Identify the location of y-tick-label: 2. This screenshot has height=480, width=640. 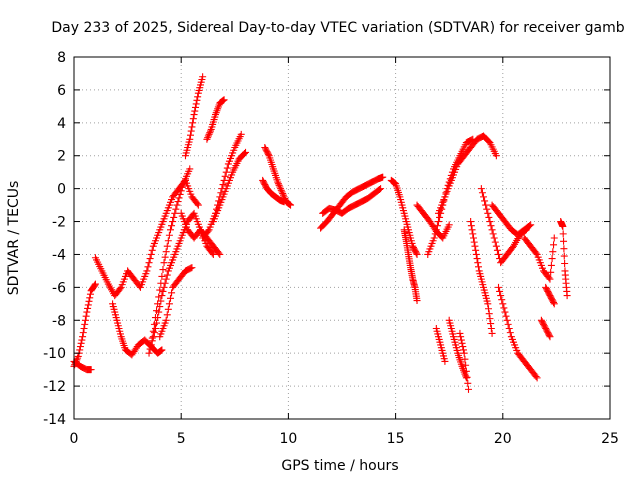
(61, 157).